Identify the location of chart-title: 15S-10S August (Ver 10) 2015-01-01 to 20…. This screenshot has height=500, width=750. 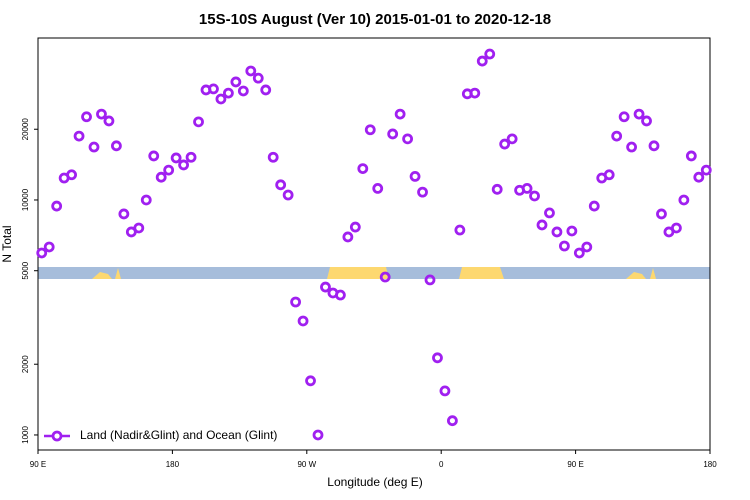
(375, 19).